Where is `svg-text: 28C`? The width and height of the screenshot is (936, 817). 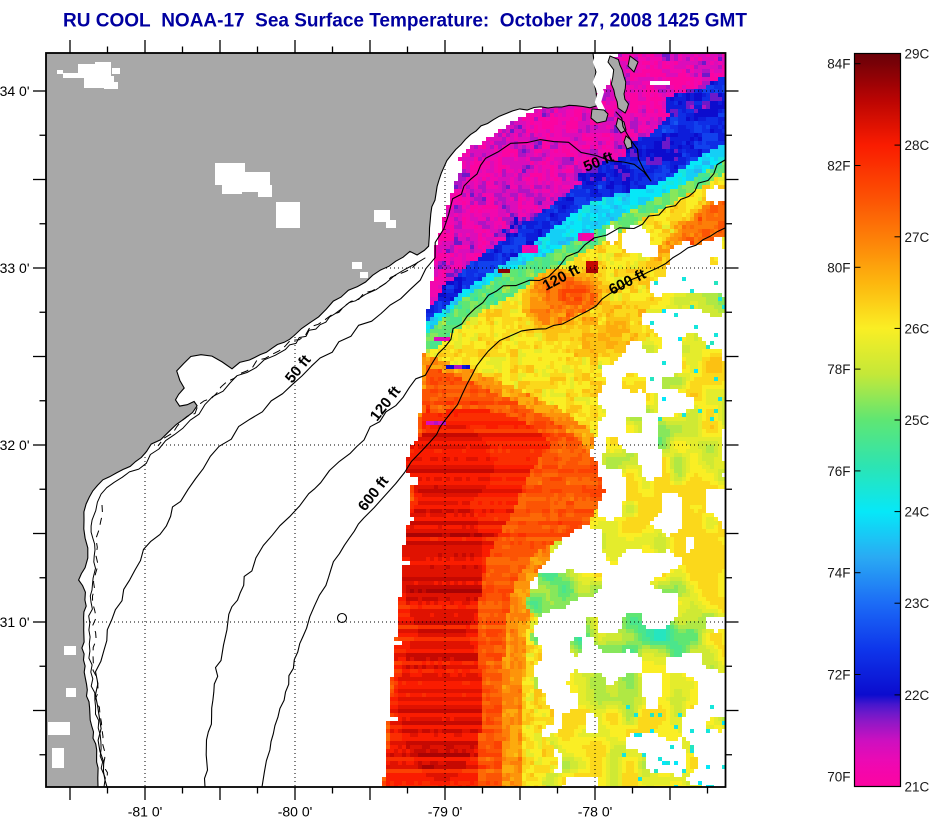
svg-text: 28C is located at coordinates (917, 145).